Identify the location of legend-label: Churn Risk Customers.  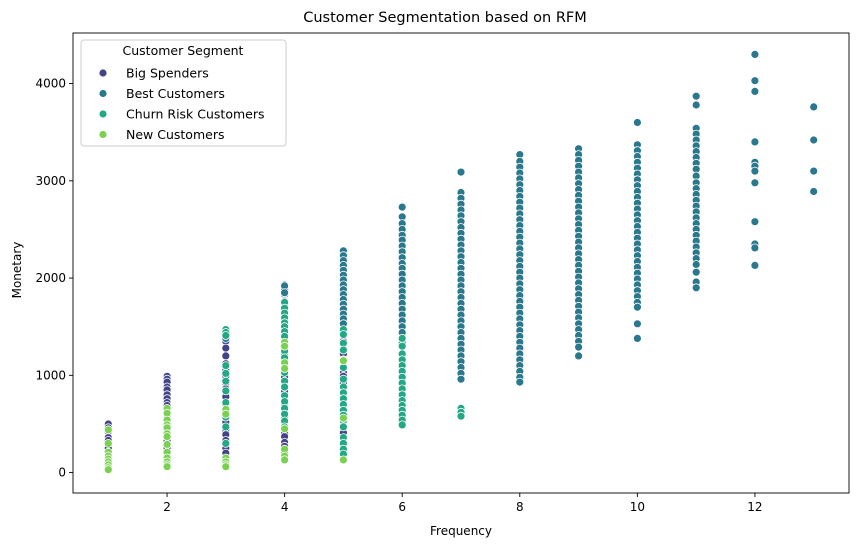
(195, 114).